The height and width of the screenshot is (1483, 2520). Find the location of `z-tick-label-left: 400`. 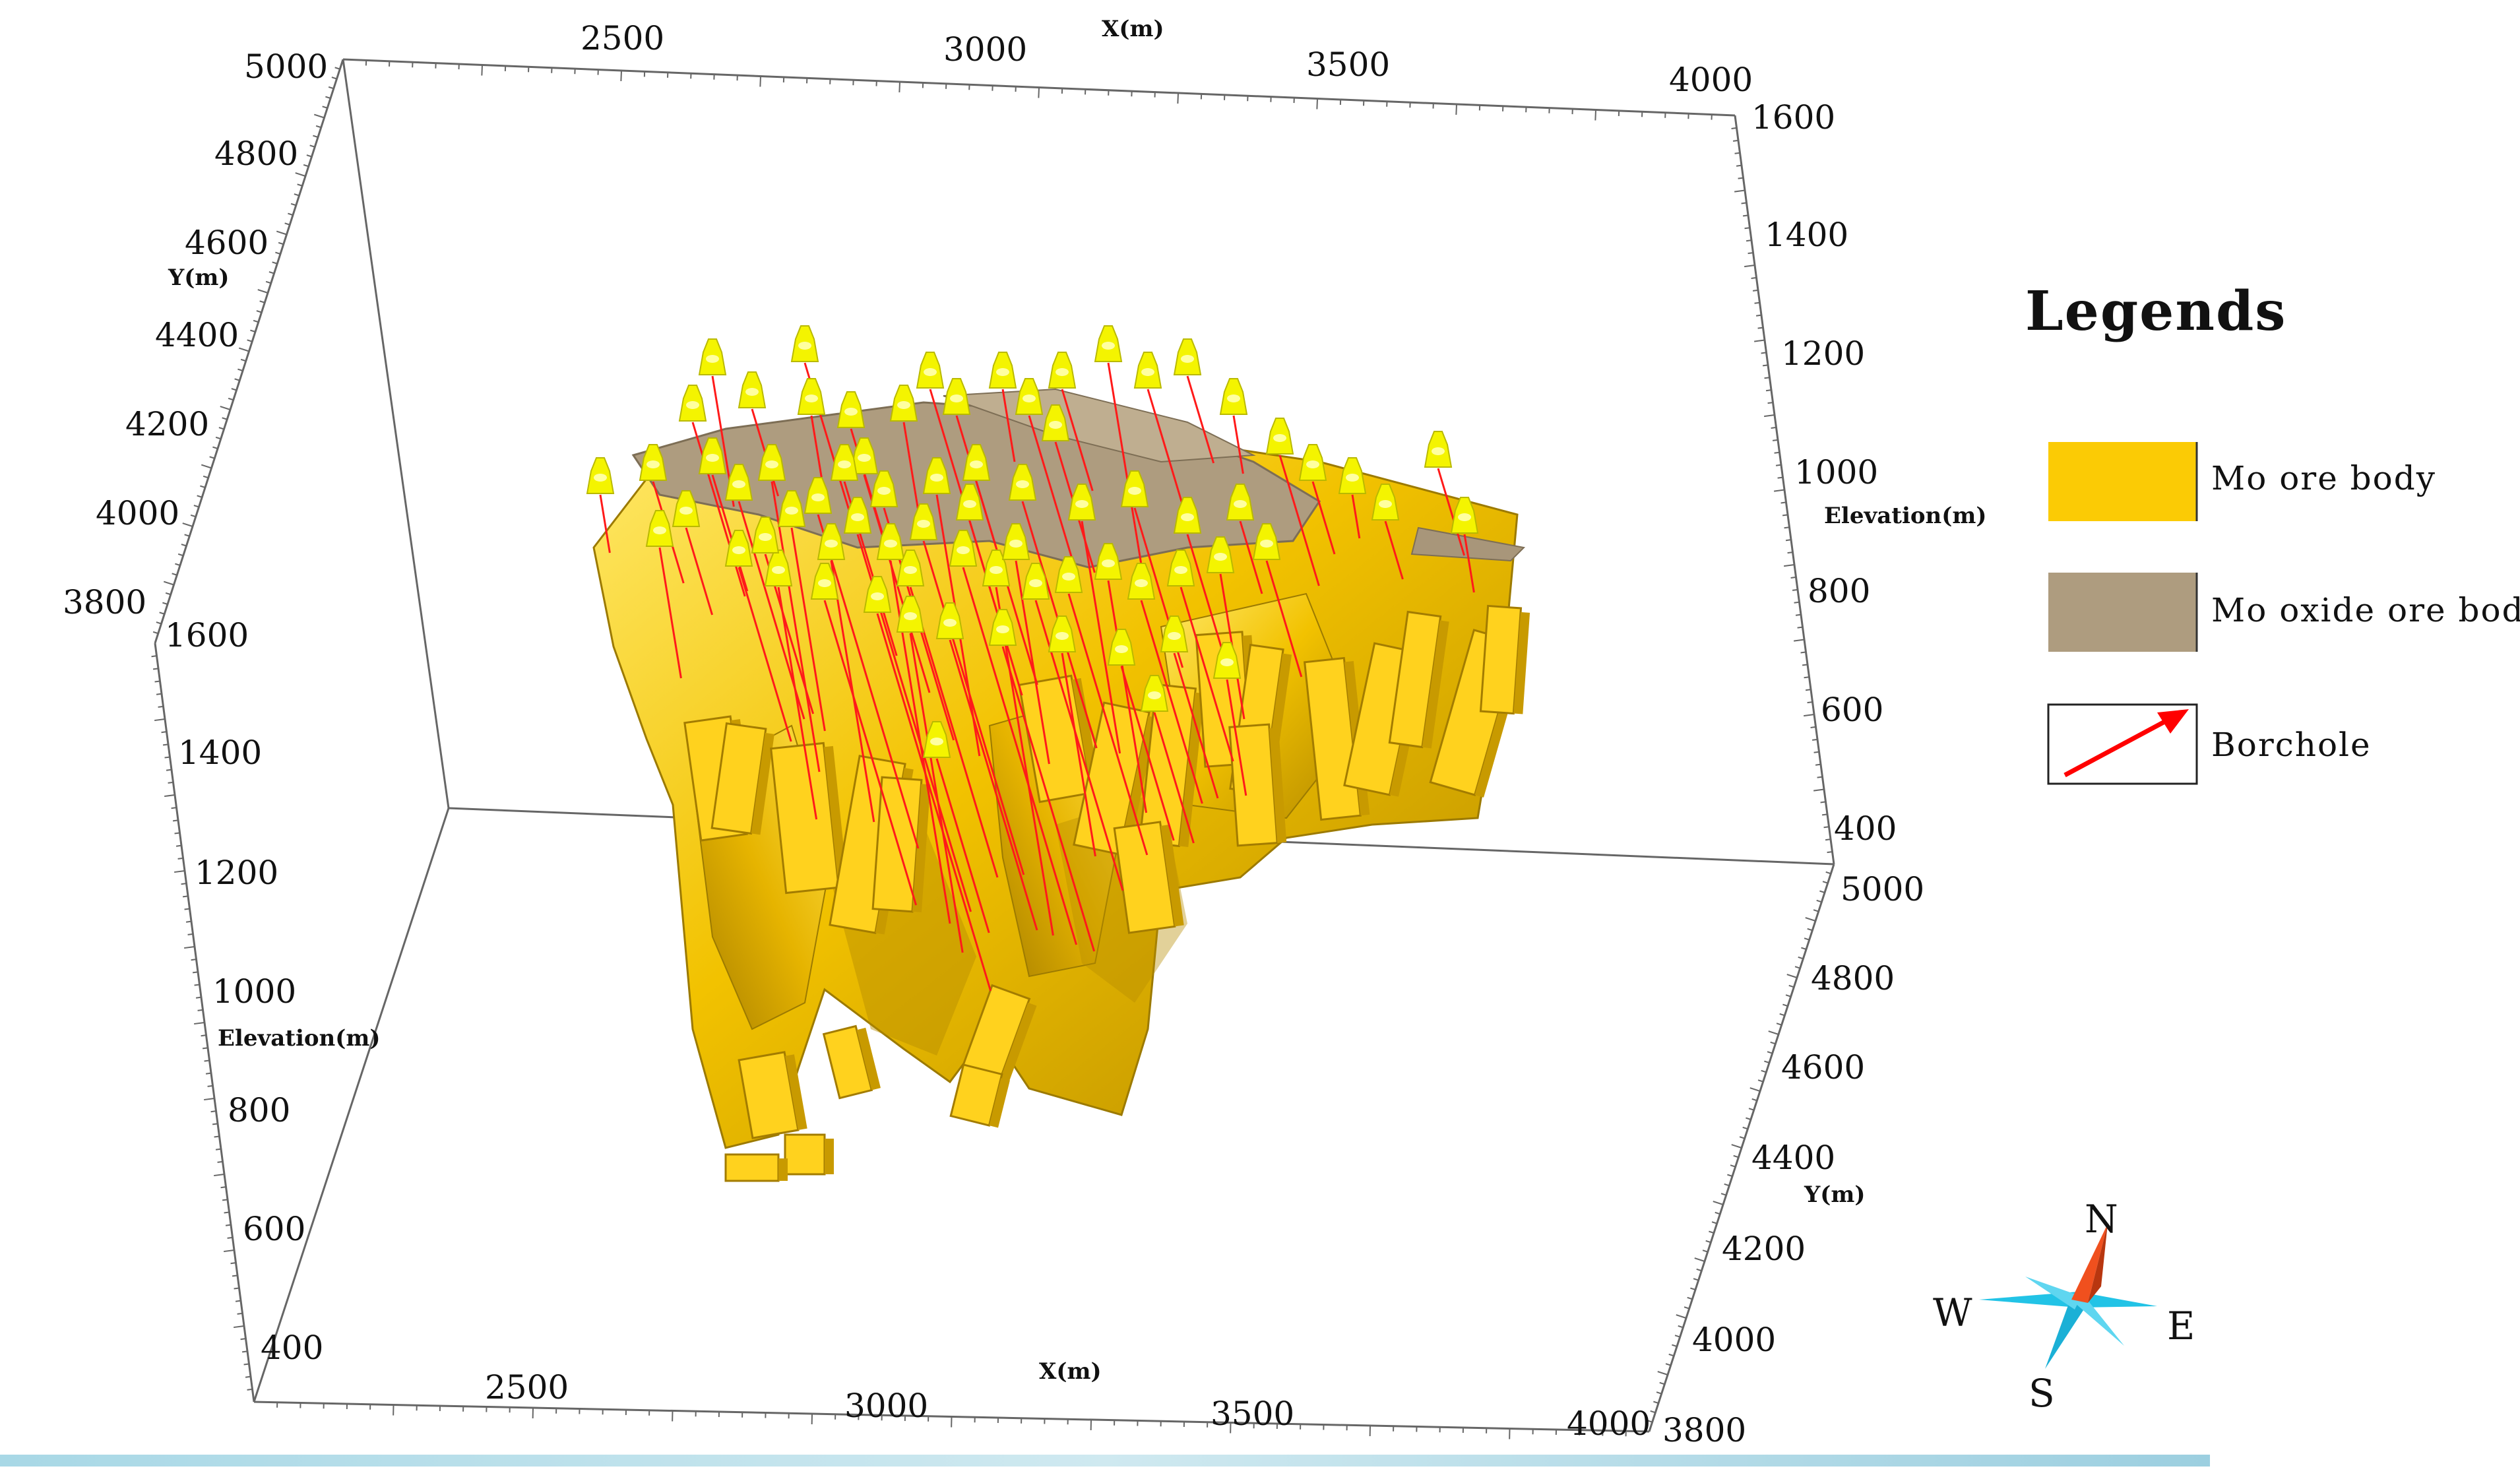

z-tick-label-left: 400 is located at coordinates (292, 1348).